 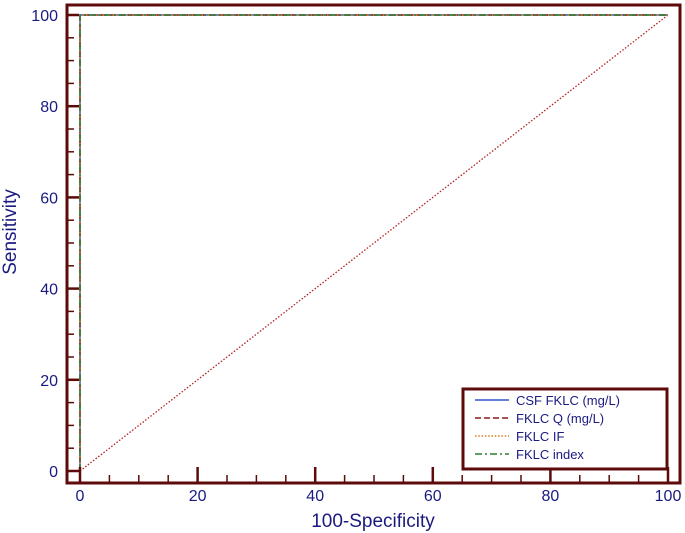 What do you see at coordinates (80, 496) in the screenshot?
I see `x-tick-label: 0` at bounding box center [80, 496].